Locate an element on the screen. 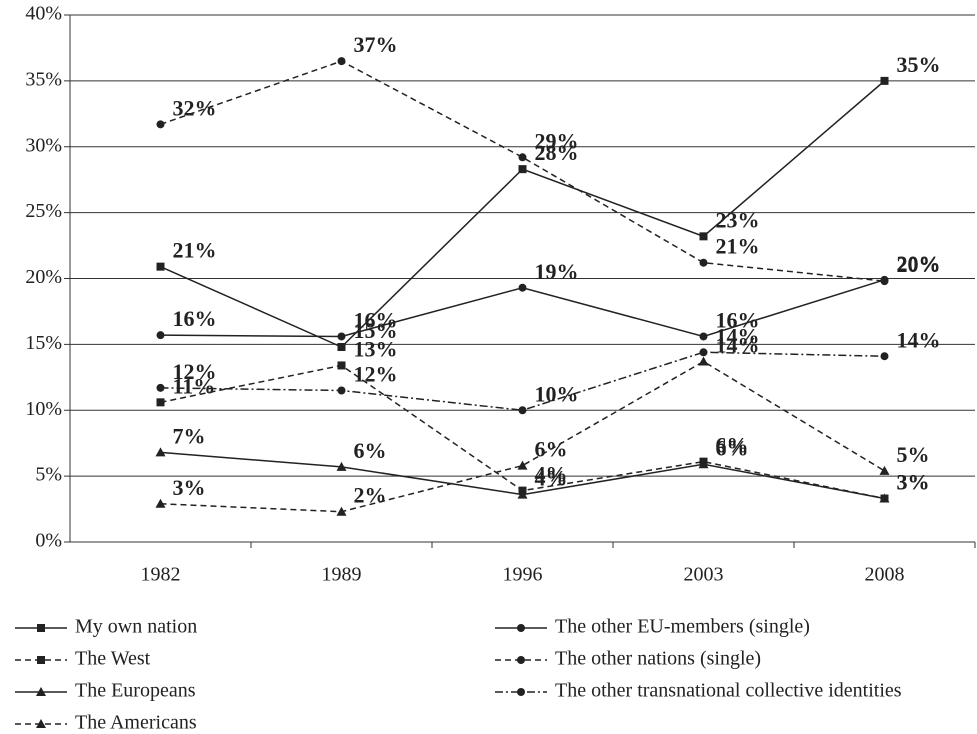 The image size is (977, 734). y-tick-label: 10% is located at coordinates (43, 409).